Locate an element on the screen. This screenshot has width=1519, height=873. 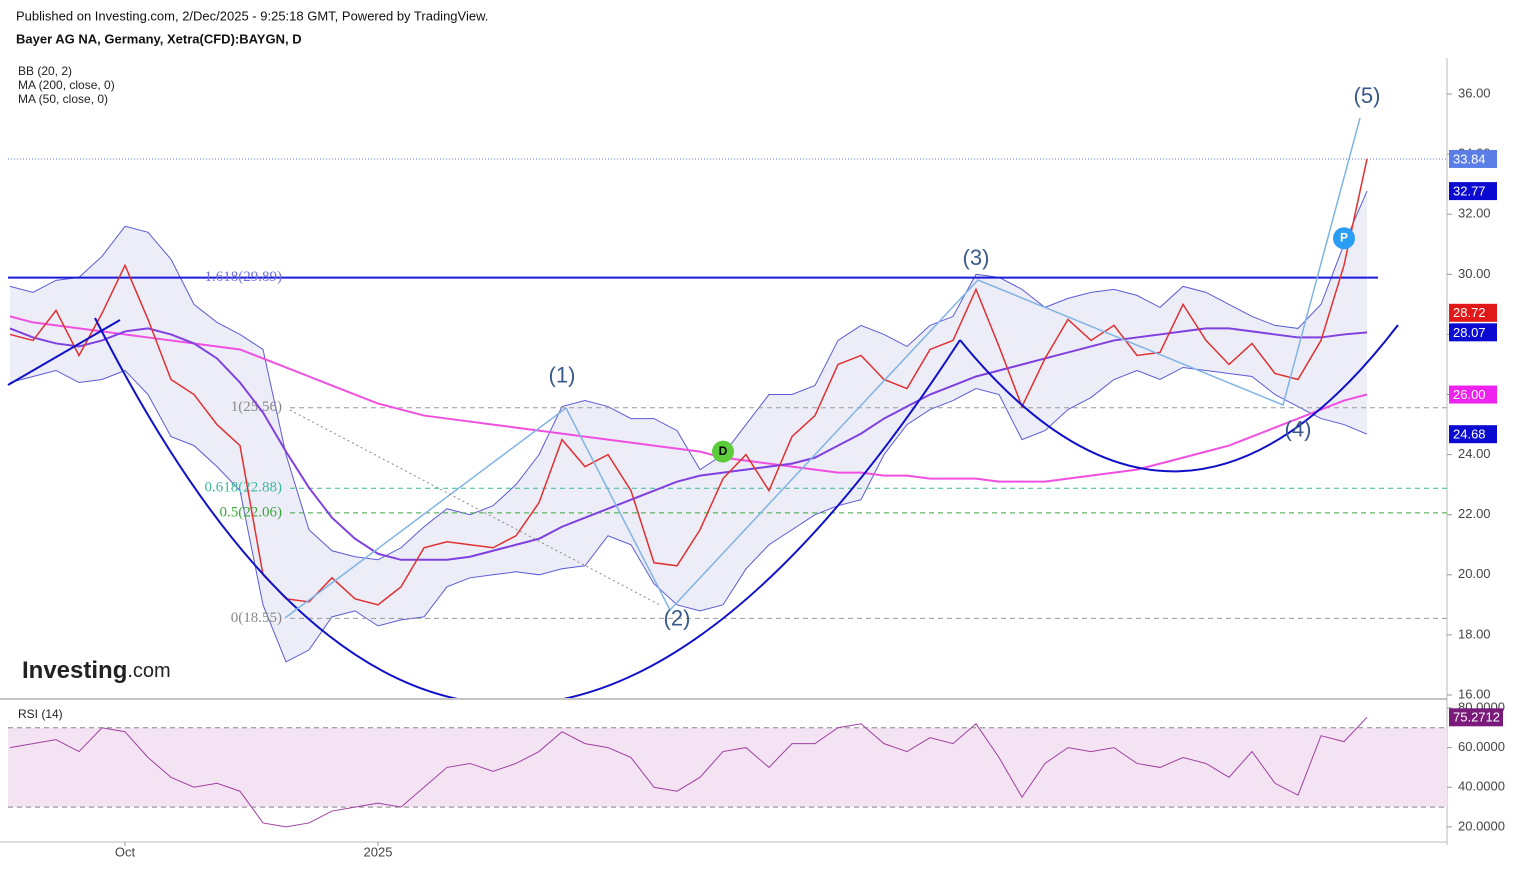
y-tick-label: 18.00 is located at coordinates (1474, 633).